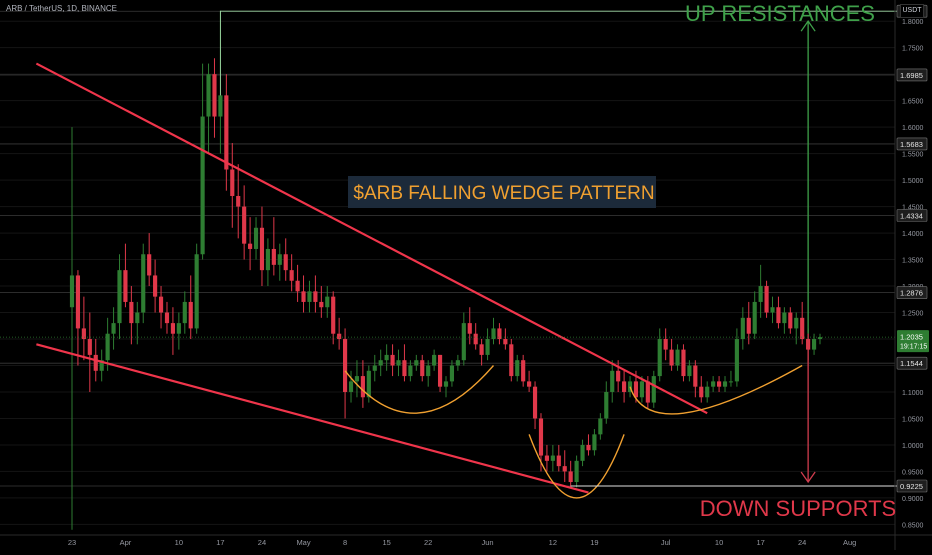 This screenshot has width=932, height=555. Describe the element at coordinates (802, 542) in the screenshot. I see `time-tick-label: 24` at that location.